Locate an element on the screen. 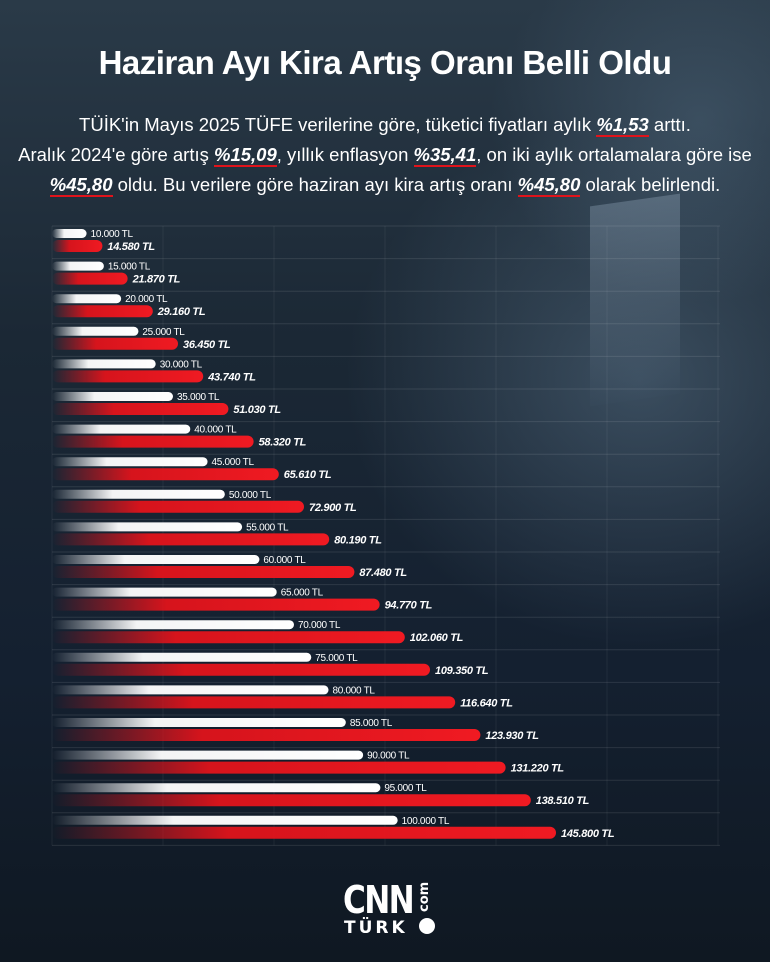 The width and height of the screenshot is (770, 962). new-rent-label: 123.930 TL is located at coordinates (512, 736).